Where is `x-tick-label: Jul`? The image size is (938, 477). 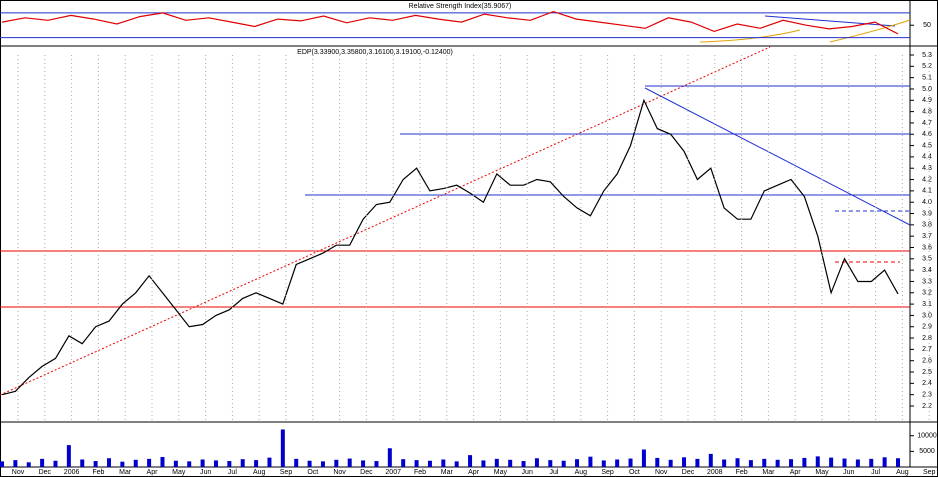 x-tick-label: Jul is located at coordinates (875, 472).